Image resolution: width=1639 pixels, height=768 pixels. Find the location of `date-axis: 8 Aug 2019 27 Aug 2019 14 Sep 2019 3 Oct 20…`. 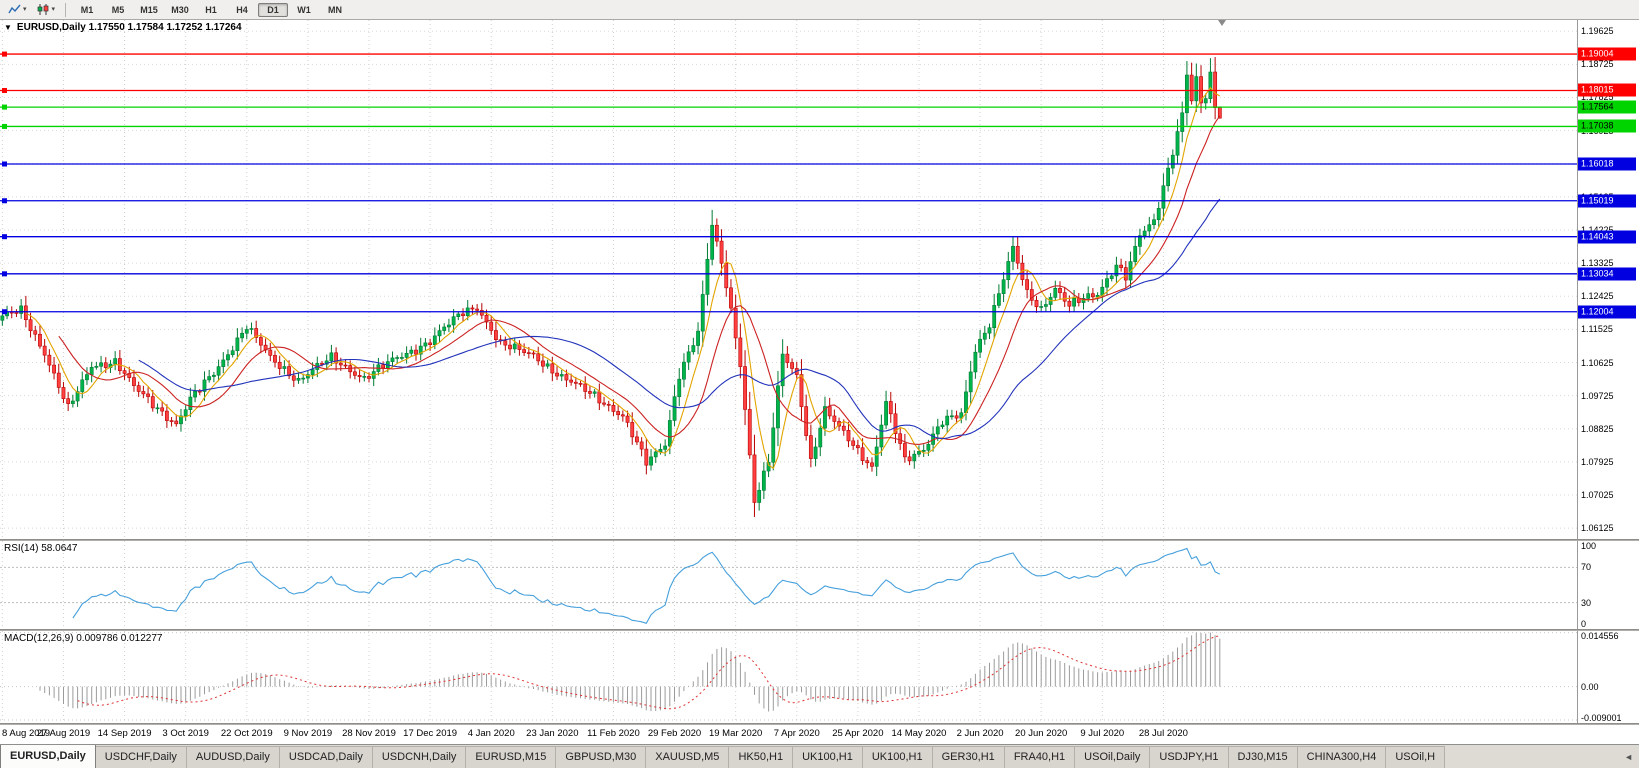

date-axis: 8 Aug 2019 27 Aug 2019 14 Sep 2019 3 Oct 20… is located at coordinates (819, 734).